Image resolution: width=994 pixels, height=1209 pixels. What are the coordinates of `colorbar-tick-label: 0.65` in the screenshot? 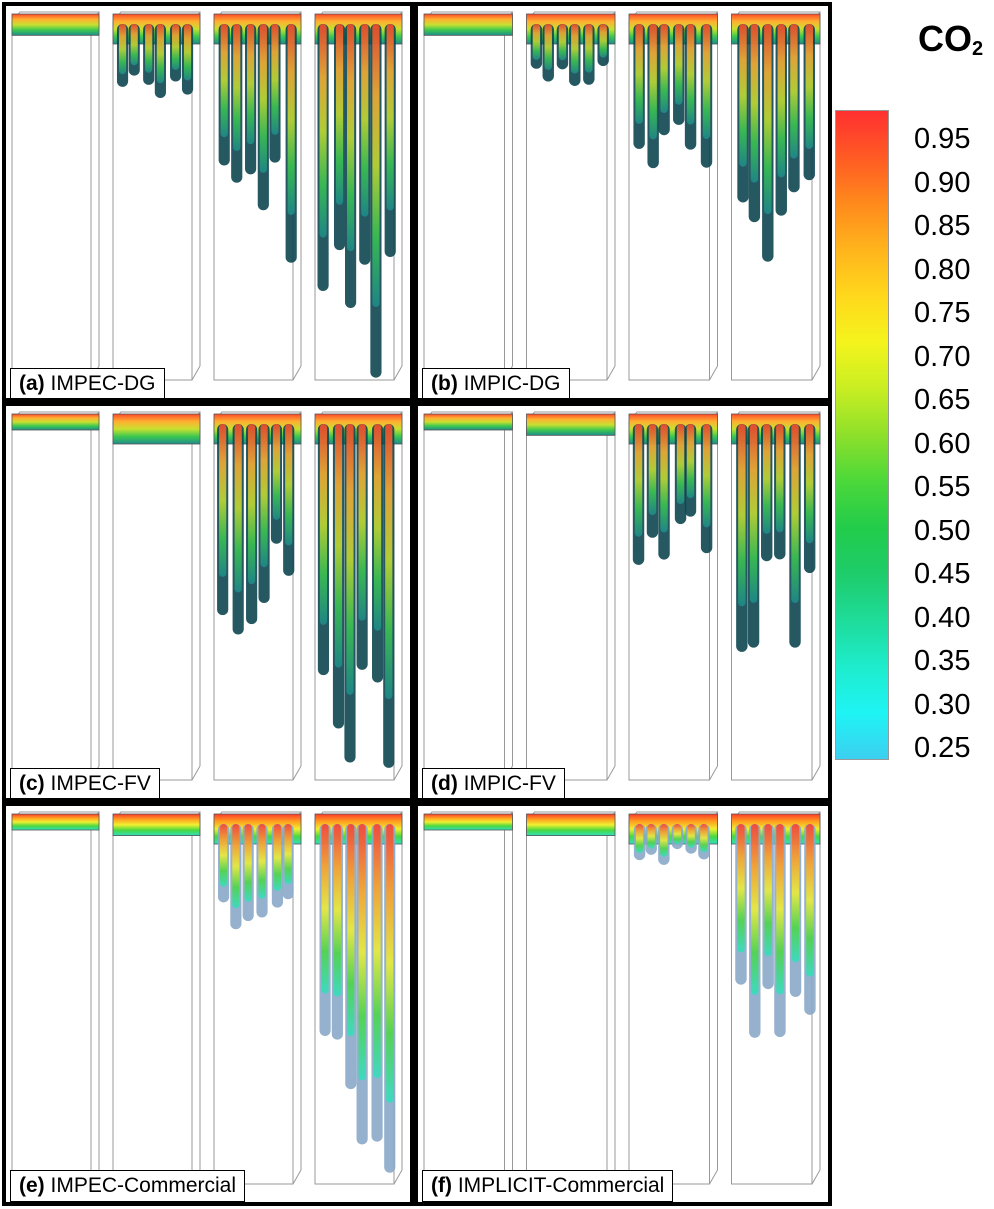 It's located at (942, 400).